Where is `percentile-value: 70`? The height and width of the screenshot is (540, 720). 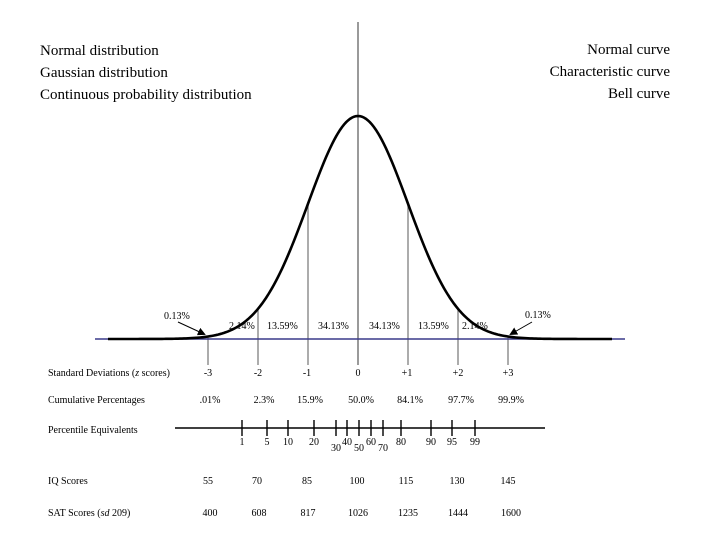 percentile-value: 70 is located at coordinates (383, 448).